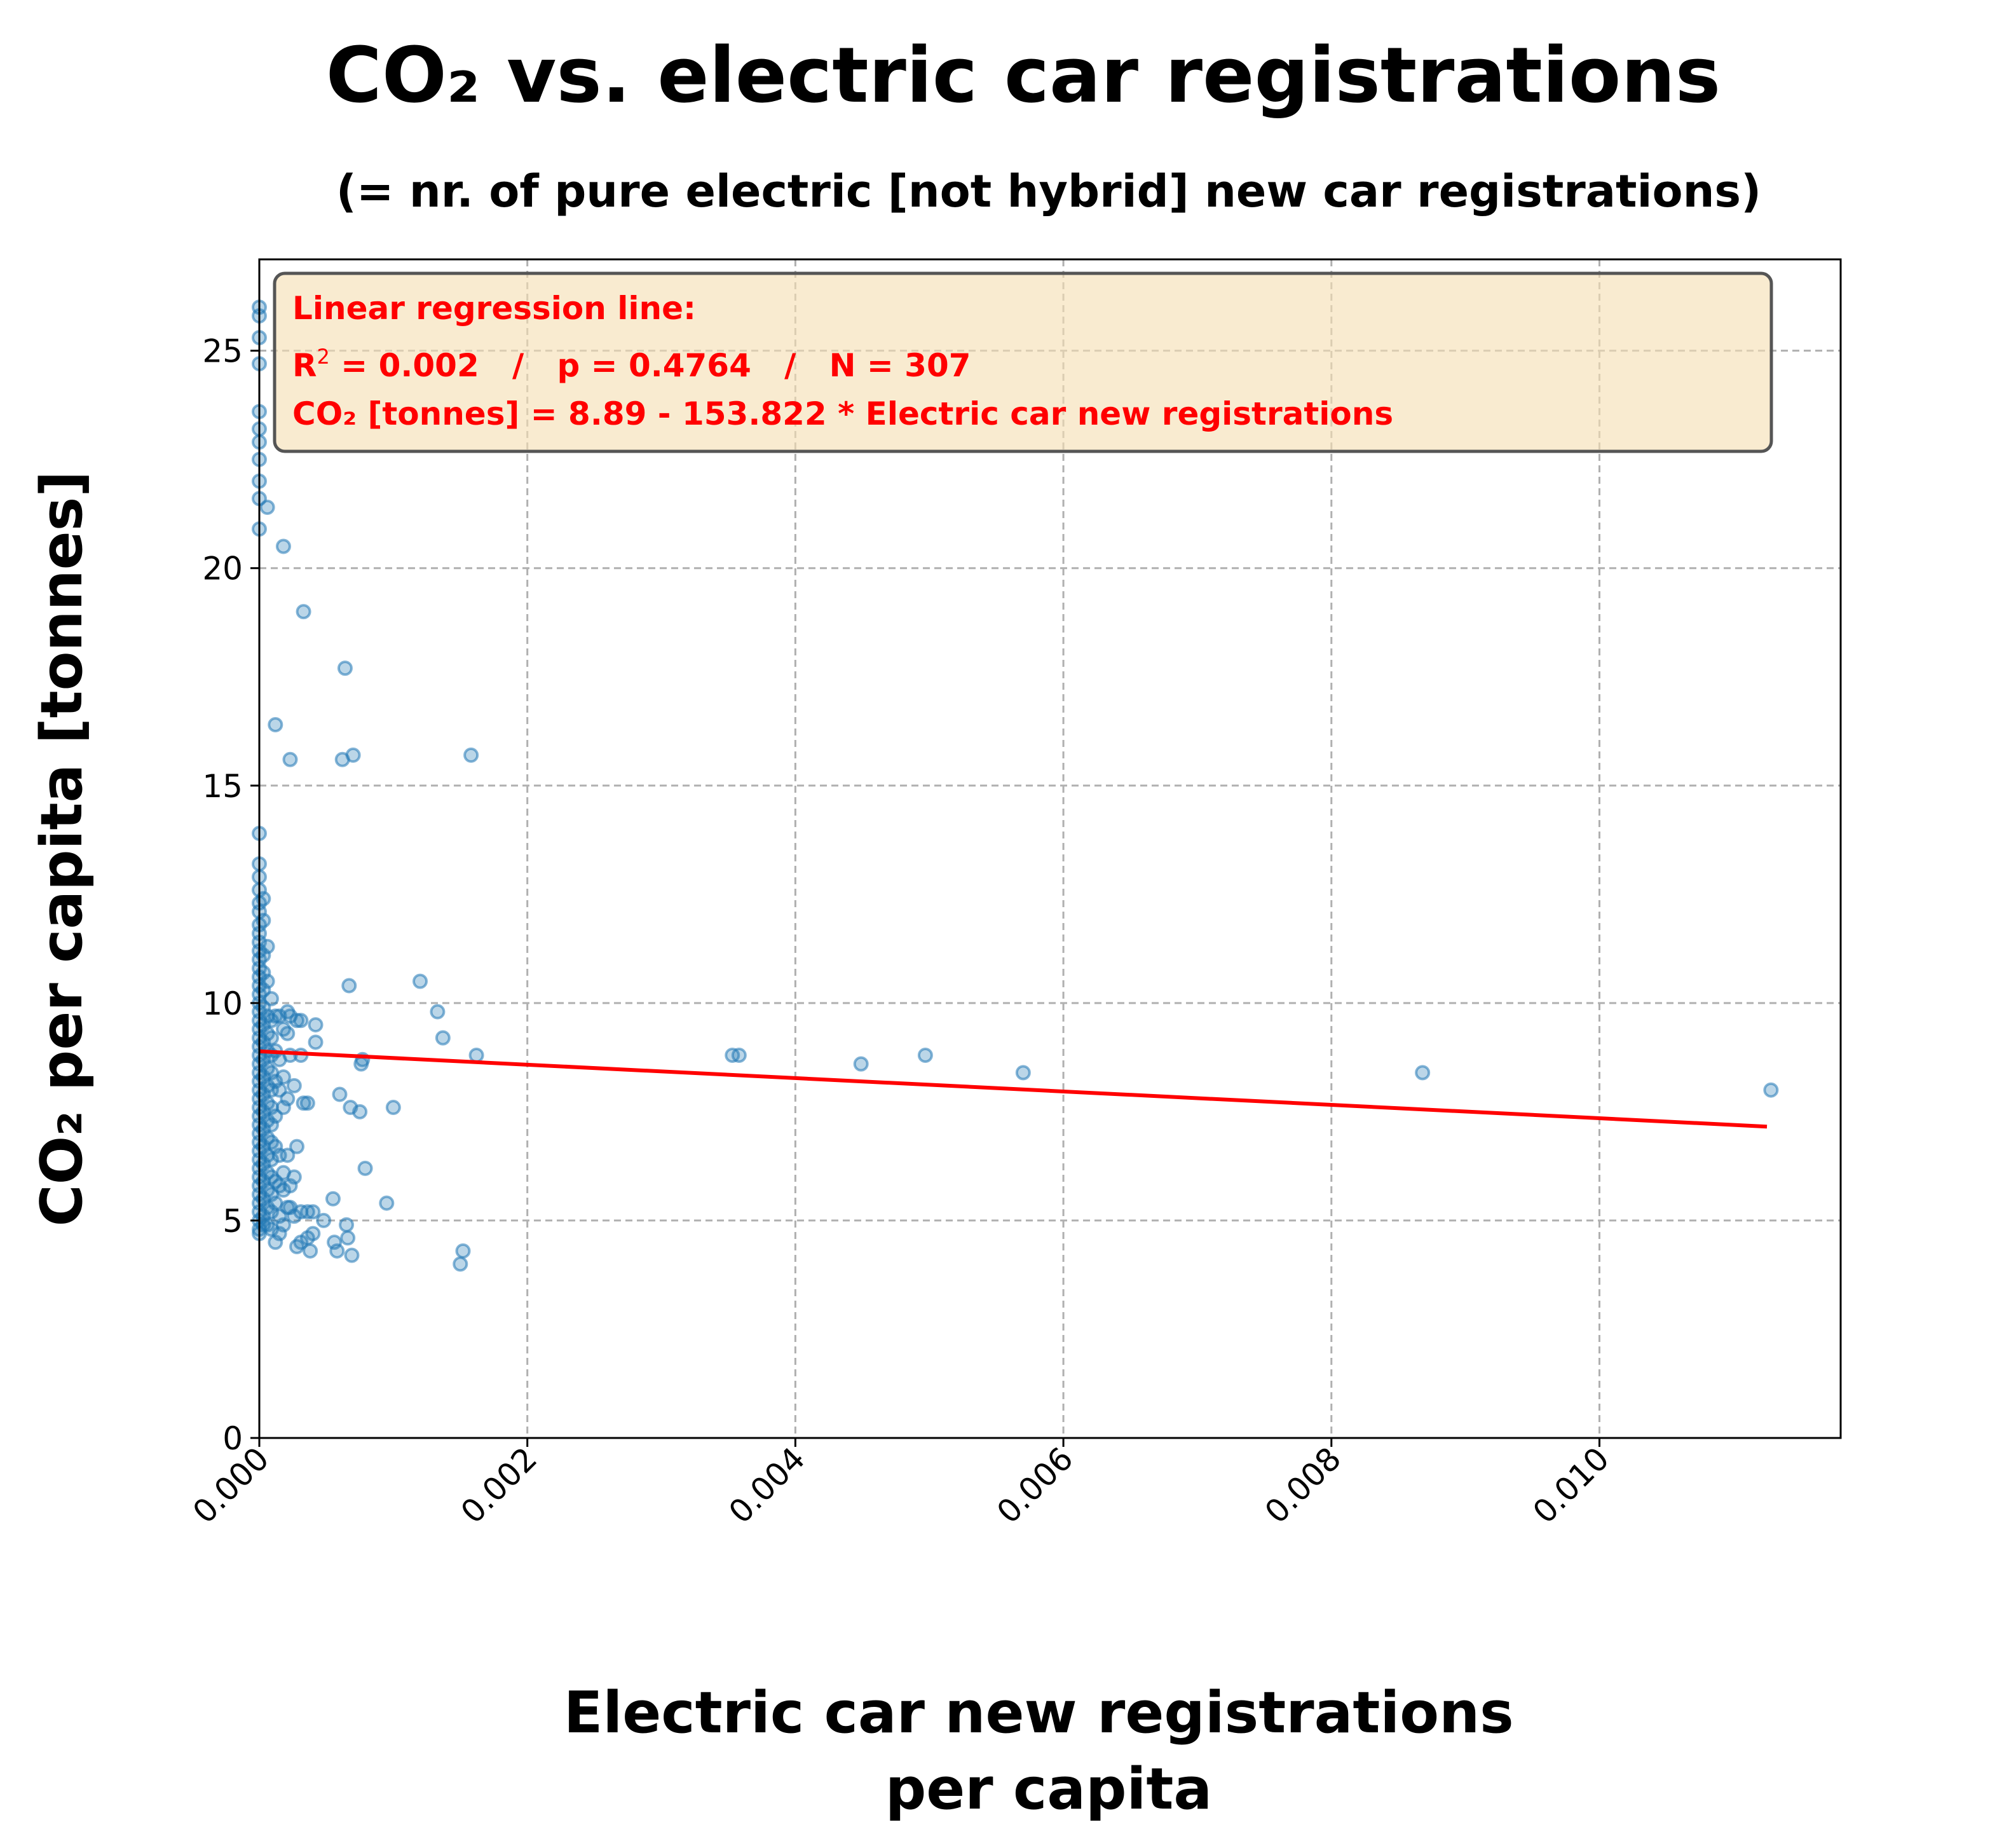 The image size is (1997, 1848). What do you see at coordinates (651, 365) in the screenshot?
I see `annotation-stats: = 0.002 / p = 0.4764 / N = 307` at bounding box center [651, 365].